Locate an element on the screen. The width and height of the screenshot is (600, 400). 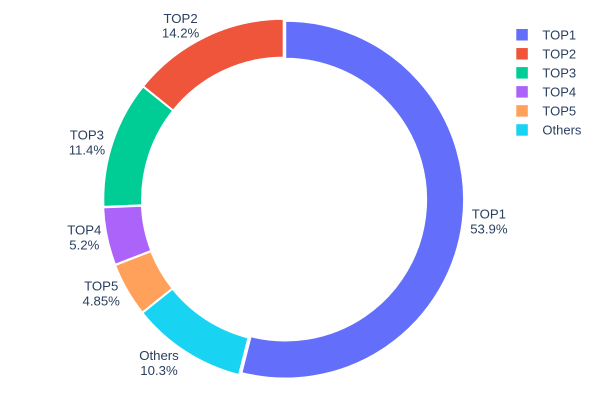
svg-text: 5.2% is located at coordinates (84, 245).